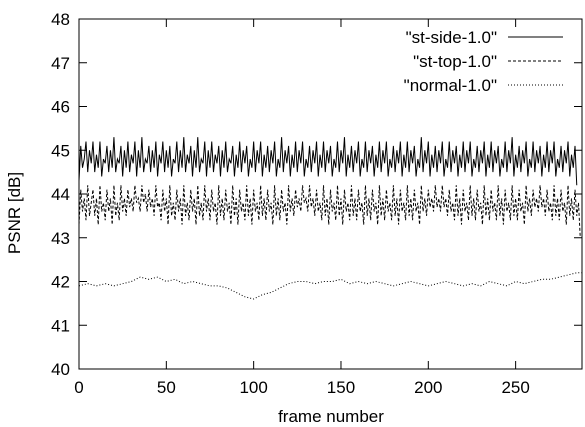  Describe the element at coordinates (60, 194) in the screenshot. I see `y-tick-label: 44` at that location.